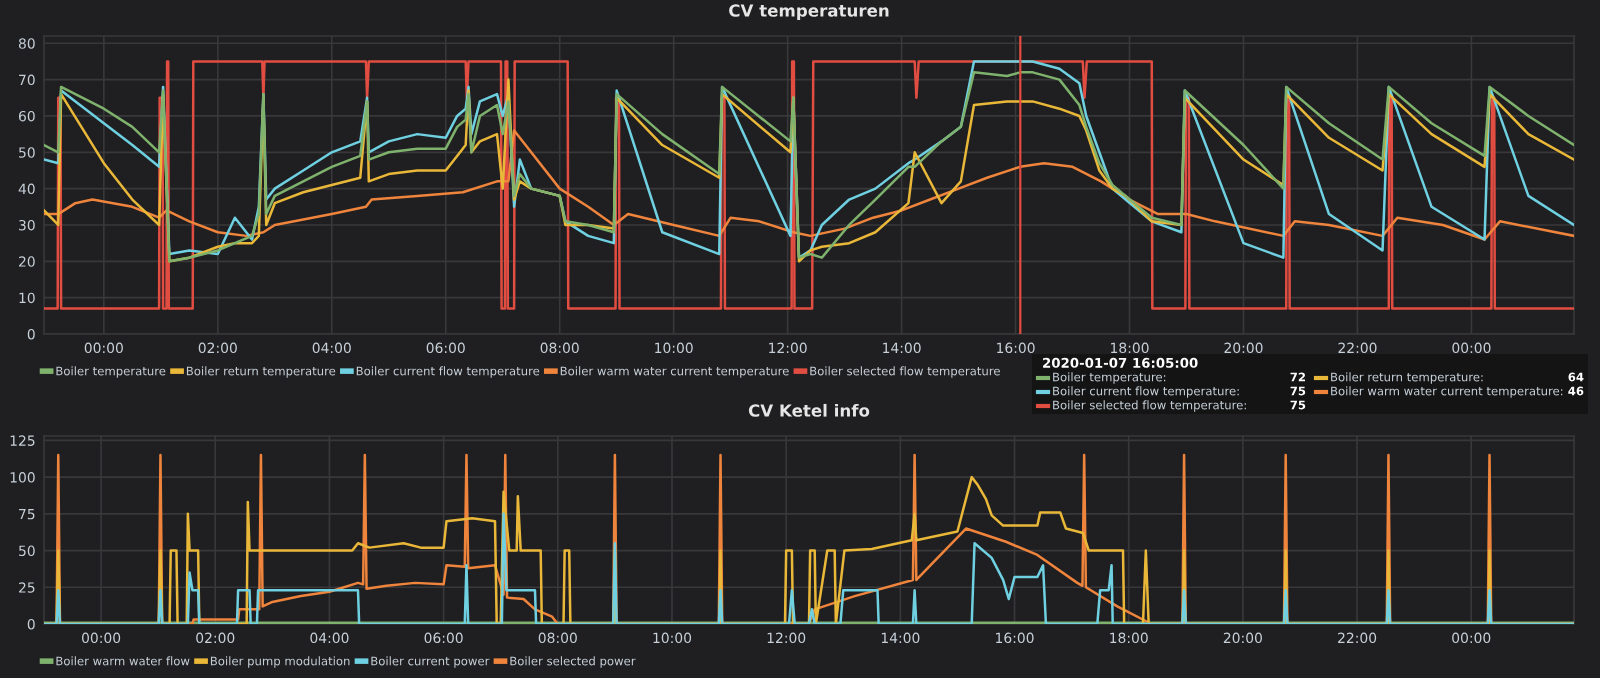 This screenshot has height=678, width=1600. I want to click on chart-title: CV temperaturen, so click(809, 12).